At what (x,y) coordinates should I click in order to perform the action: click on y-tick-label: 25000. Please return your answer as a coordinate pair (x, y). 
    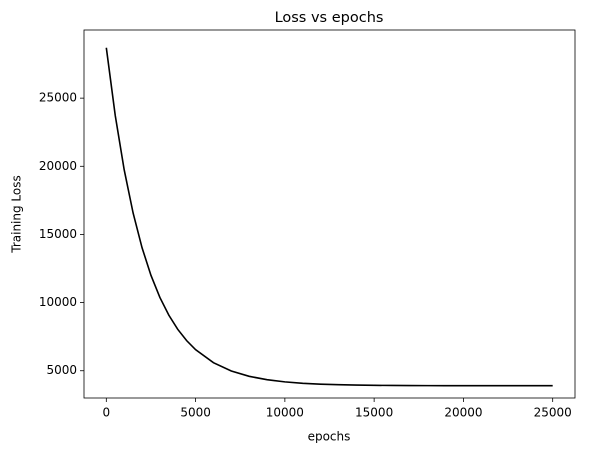
    Looking at the image, I should click on (58, 98).